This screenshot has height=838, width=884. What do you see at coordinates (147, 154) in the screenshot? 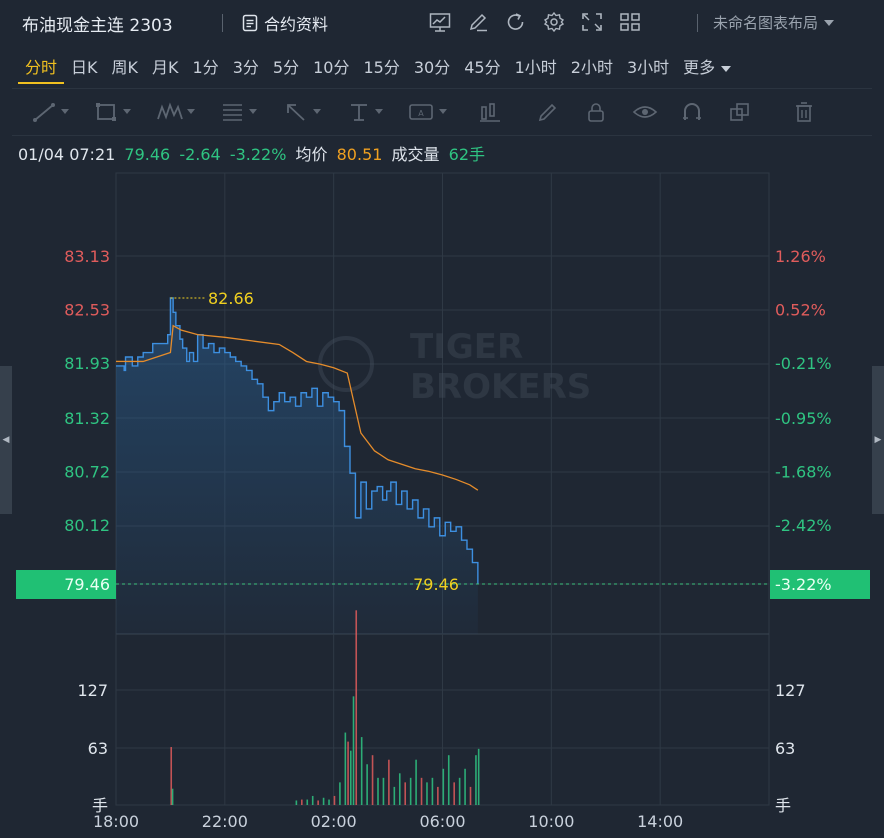
I see `quote-price: 79.46` at bounding box center [147, 154].